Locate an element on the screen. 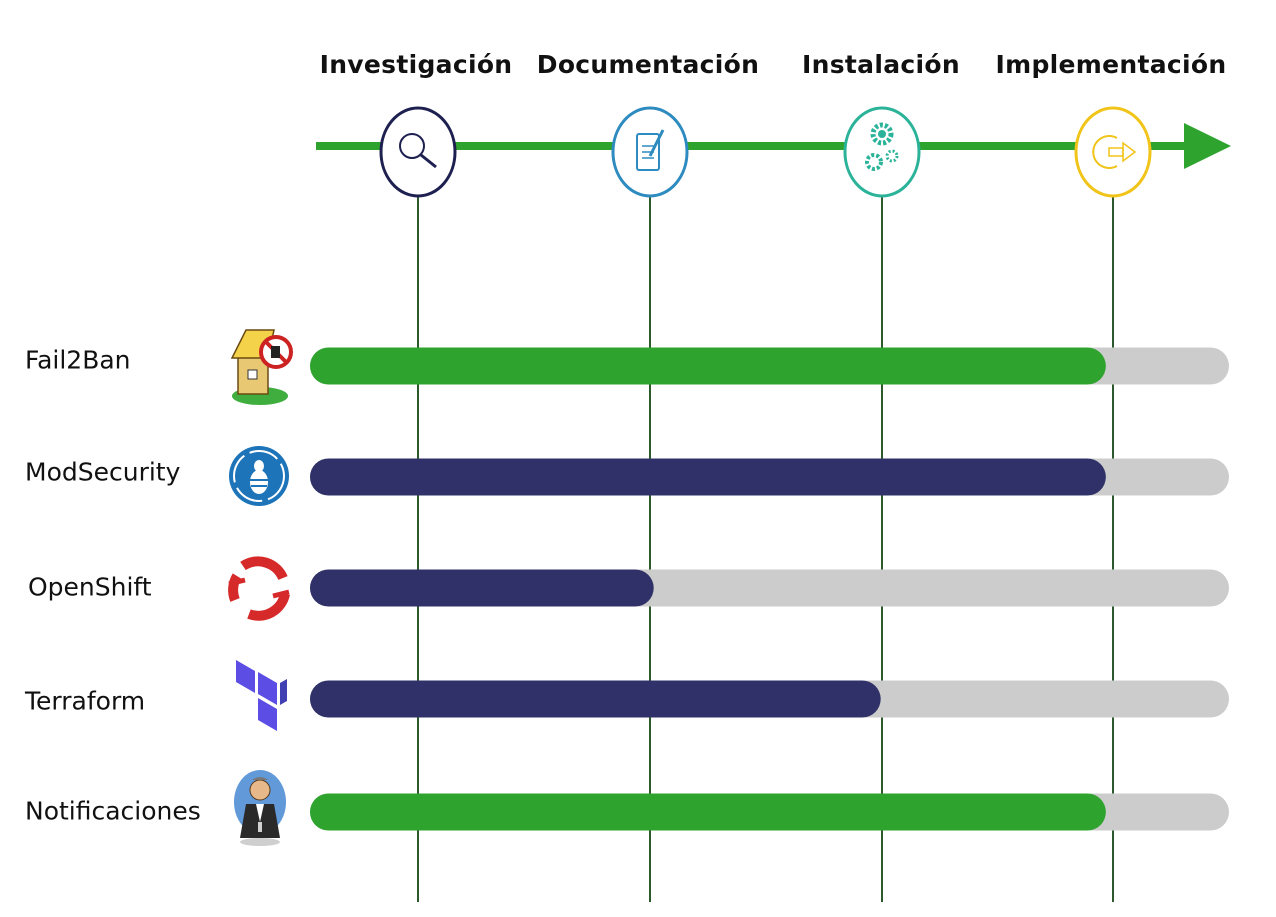  fail2ban-logo is located at coordinates (261, 367).